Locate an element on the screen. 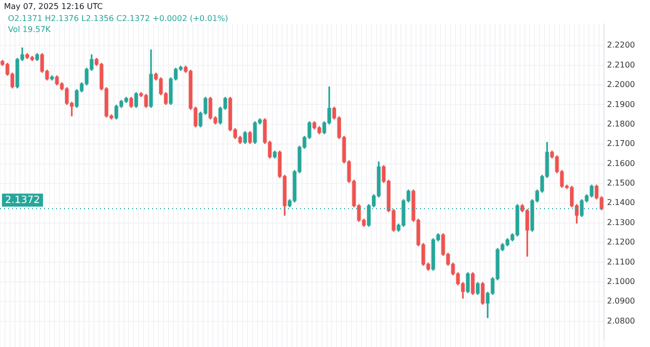 This screenshot has width=650, height=347. y-tick-label: 2.1200 is located at coordinates (621, 242).